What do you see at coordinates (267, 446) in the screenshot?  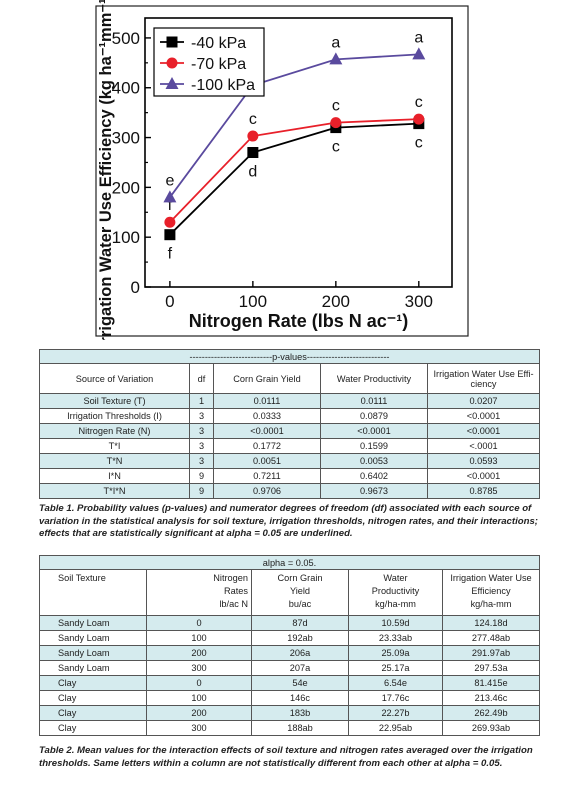 I see `table-cell: 0.1772` at bounding box center [267, 446].